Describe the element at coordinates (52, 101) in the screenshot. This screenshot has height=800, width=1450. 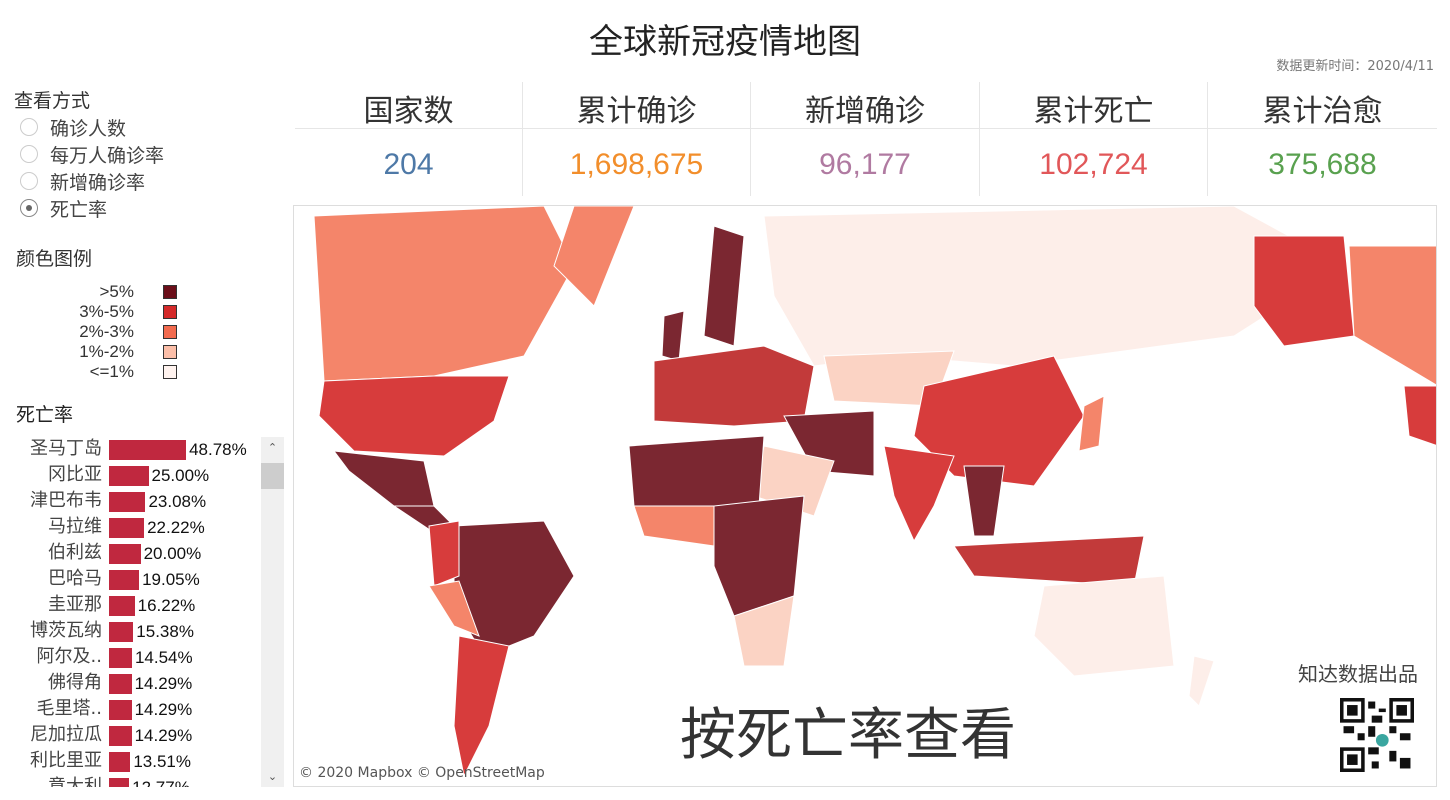
I see `view-mode-label: 查看方式` at that location.